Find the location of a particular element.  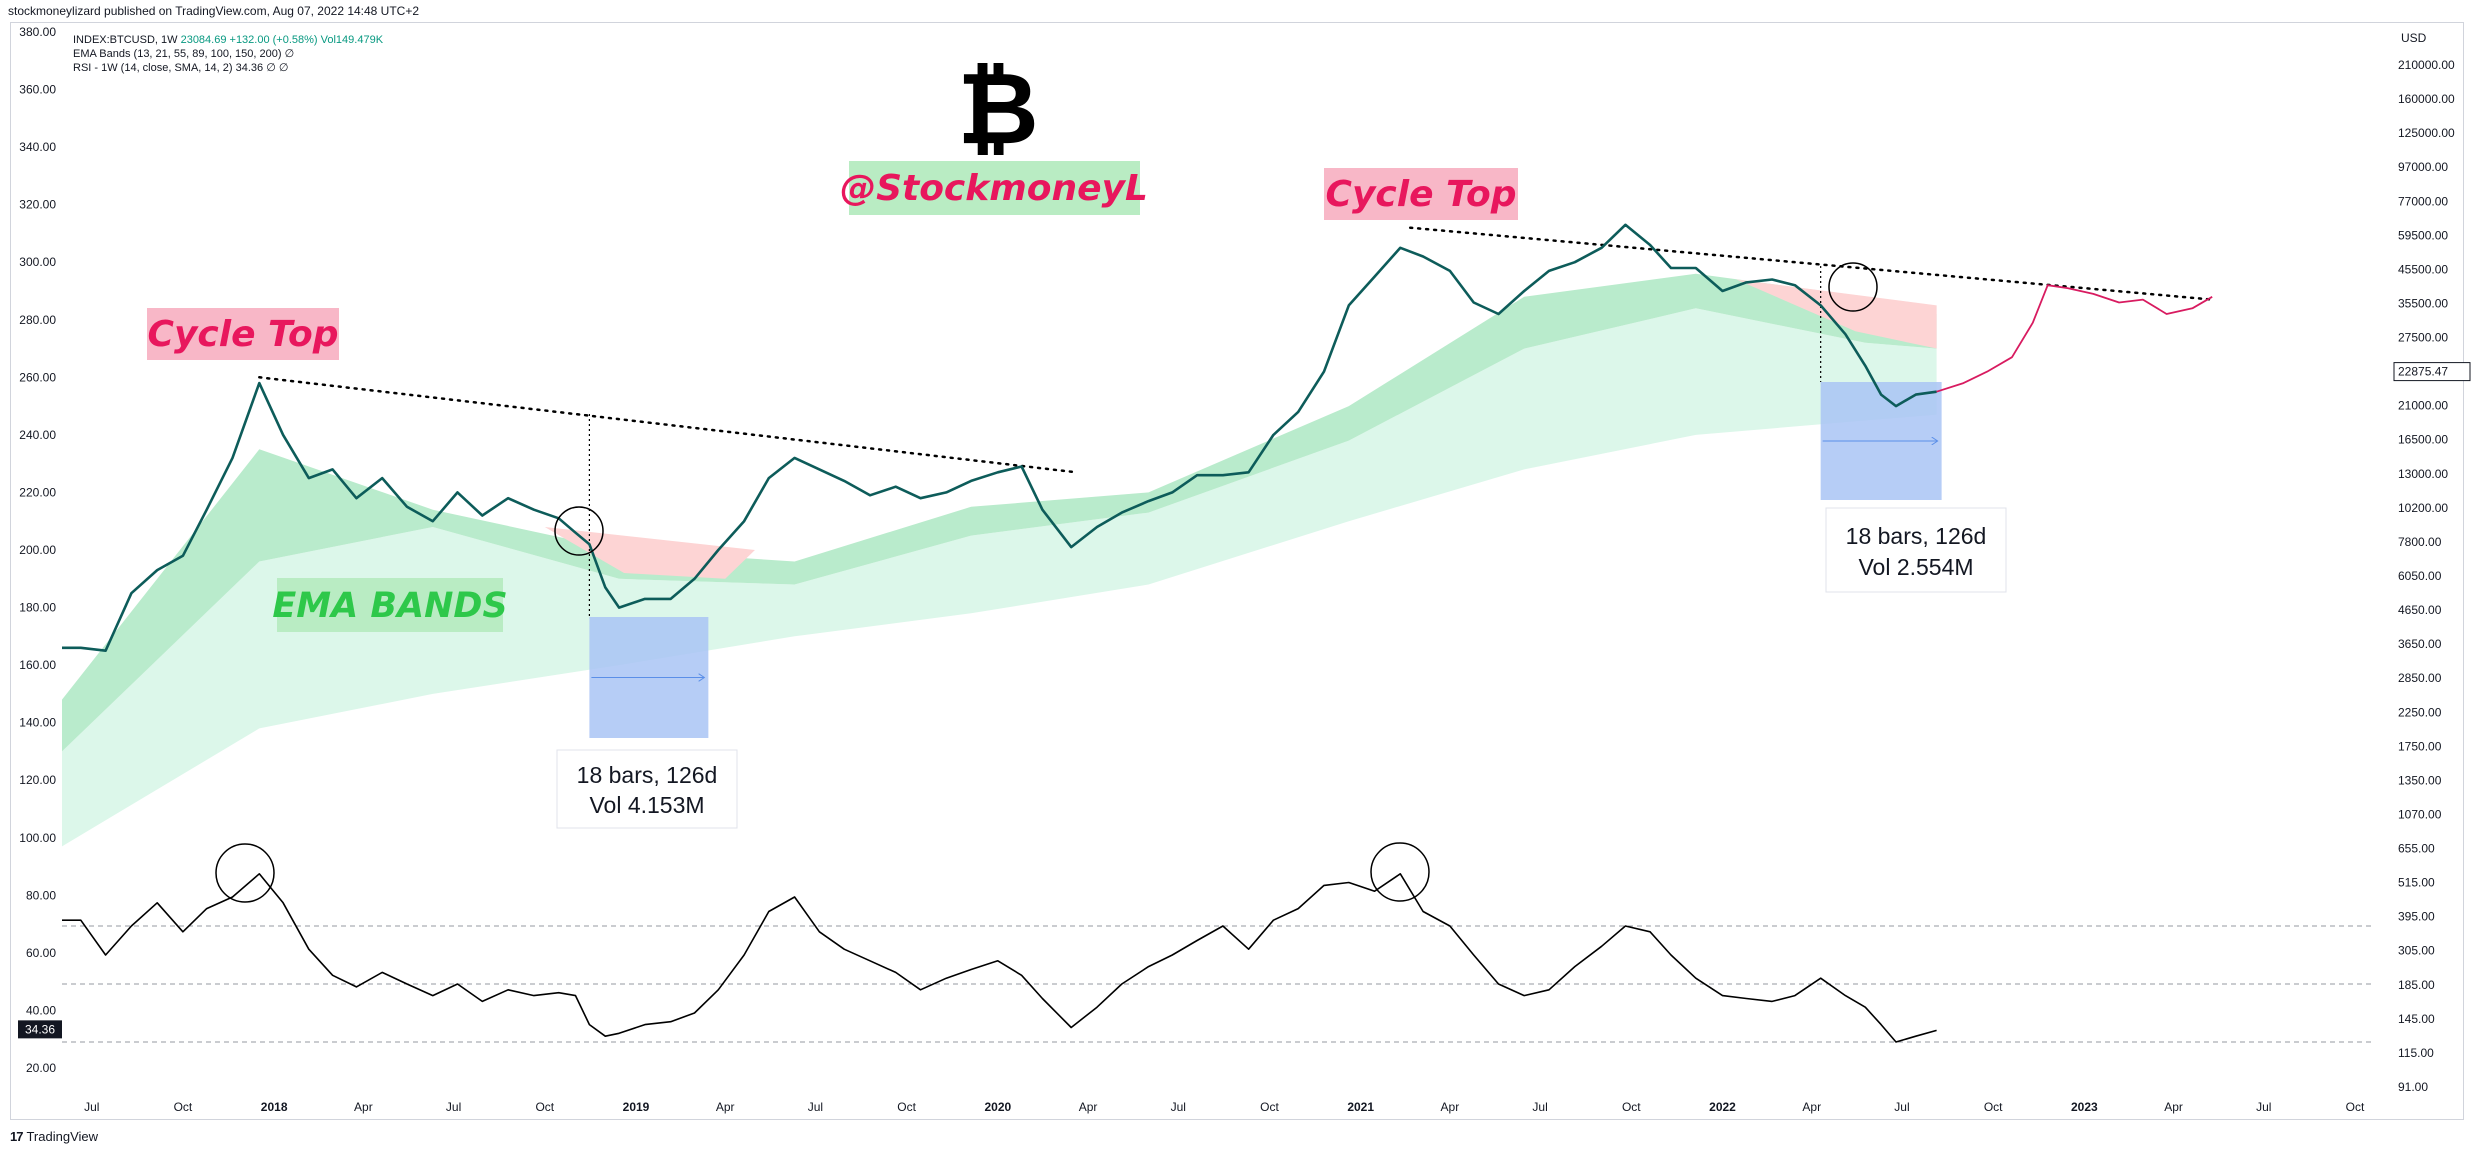

cycle-top-left-label: Cycle Top is located at coordinates (243, 334).